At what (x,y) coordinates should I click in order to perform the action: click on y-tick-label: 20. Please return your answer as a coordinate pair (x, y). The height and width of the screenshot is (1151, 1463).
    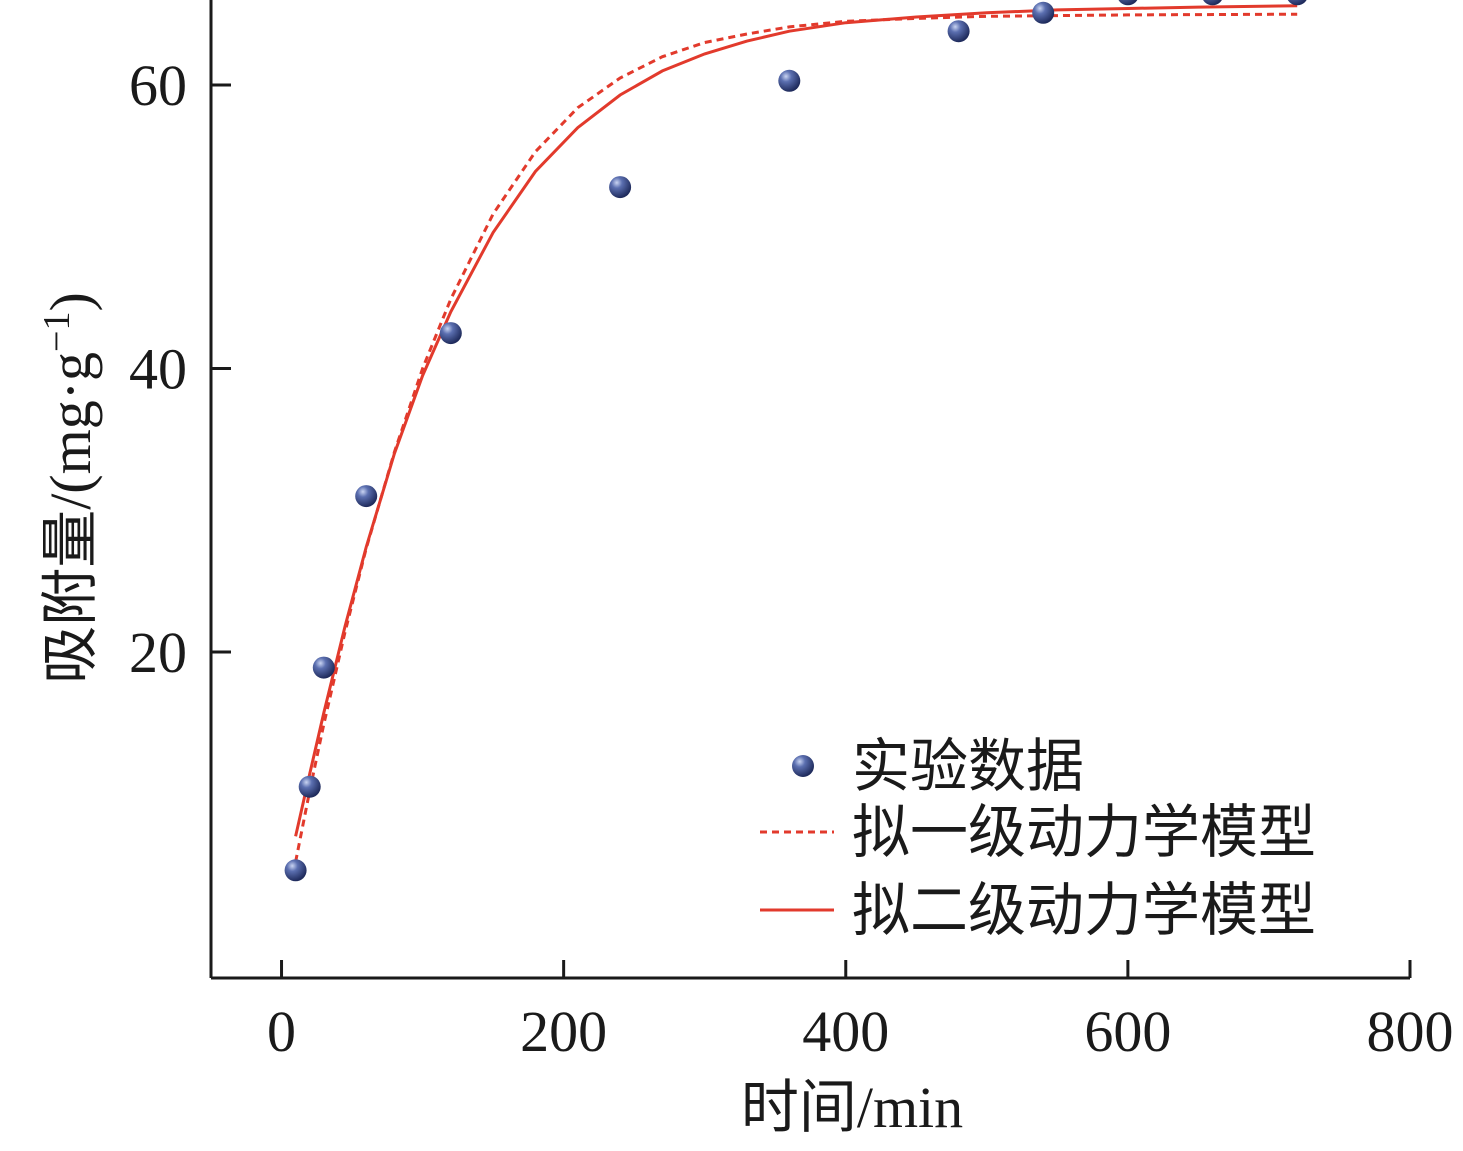
    Looking at the image, I should click on (158, 652).